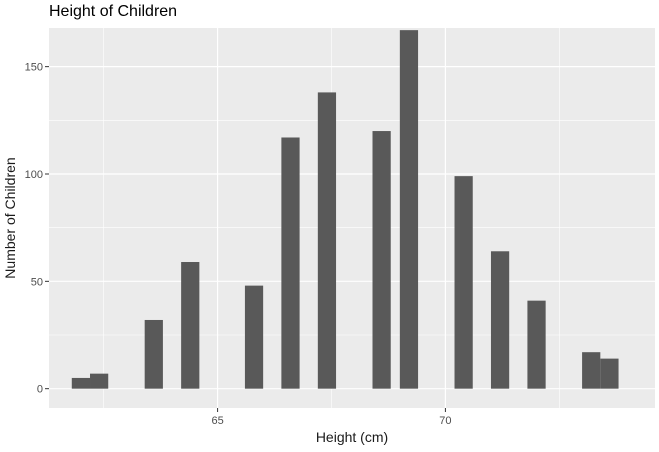 The width and height of the screenshot is (659, 452). I want to click on x-tick-label: 65, so click(217, 421).